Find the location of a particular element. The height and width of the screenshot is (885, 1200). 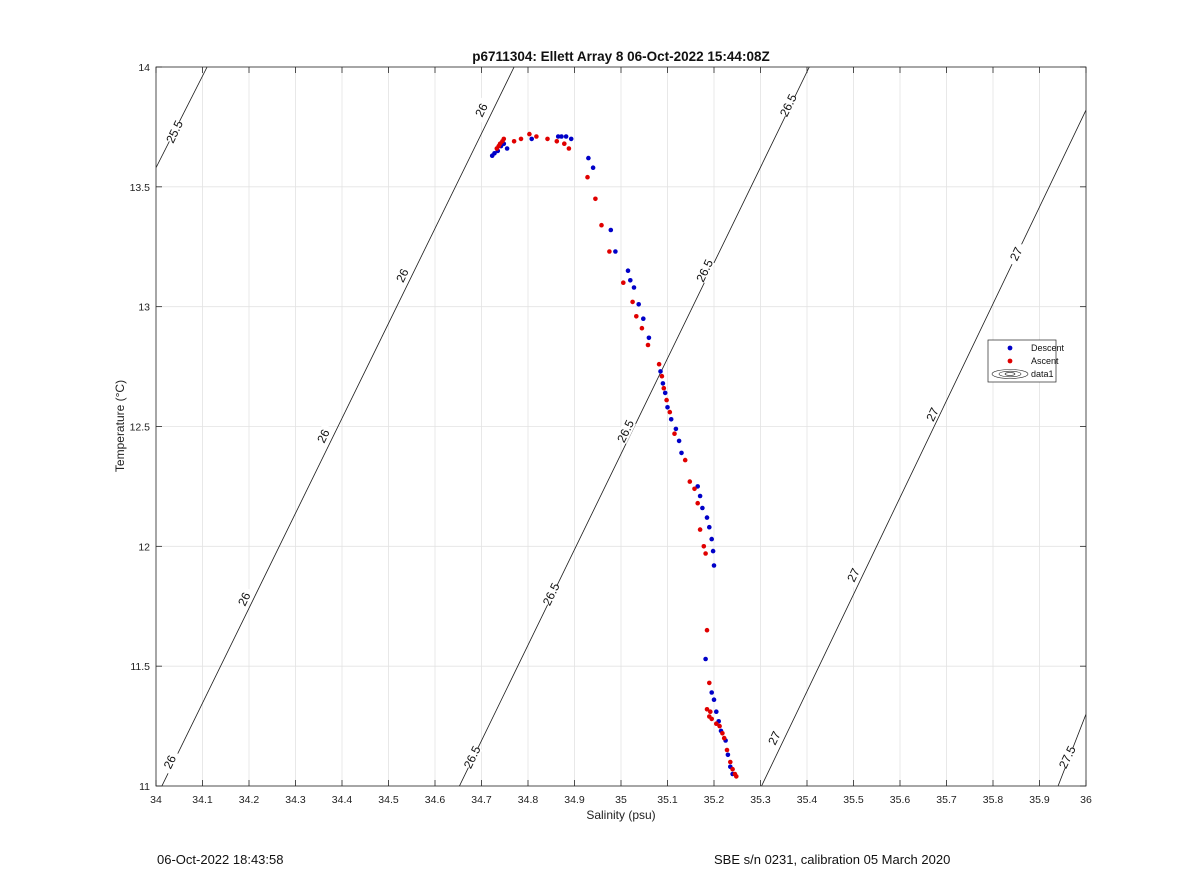

legend-marker-data1-inner is located at coordinates (1010, 374).